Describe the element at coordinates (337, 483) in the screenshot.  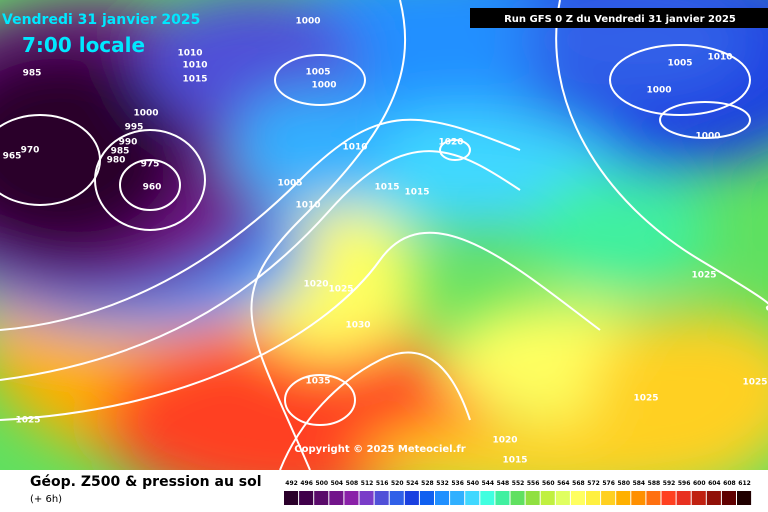
I see `legend-label: 504` at that location.